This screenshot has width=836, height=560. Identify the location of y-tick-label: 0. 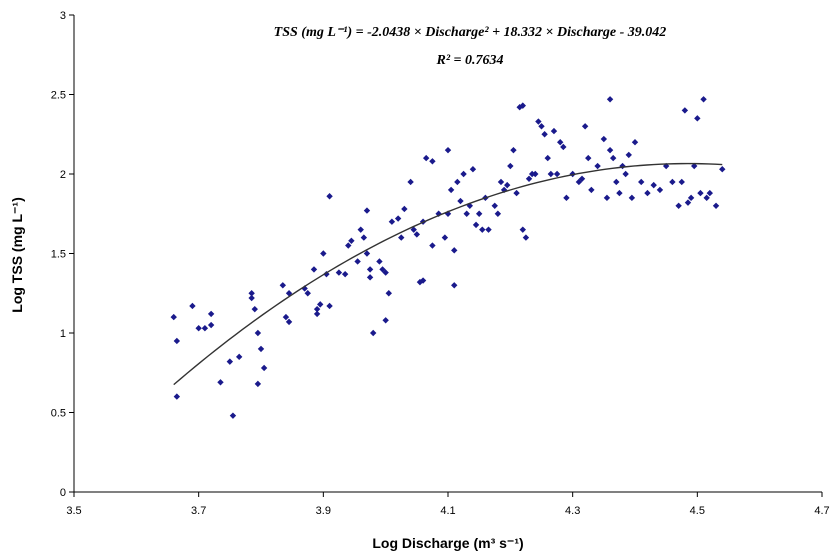
(63, 493).